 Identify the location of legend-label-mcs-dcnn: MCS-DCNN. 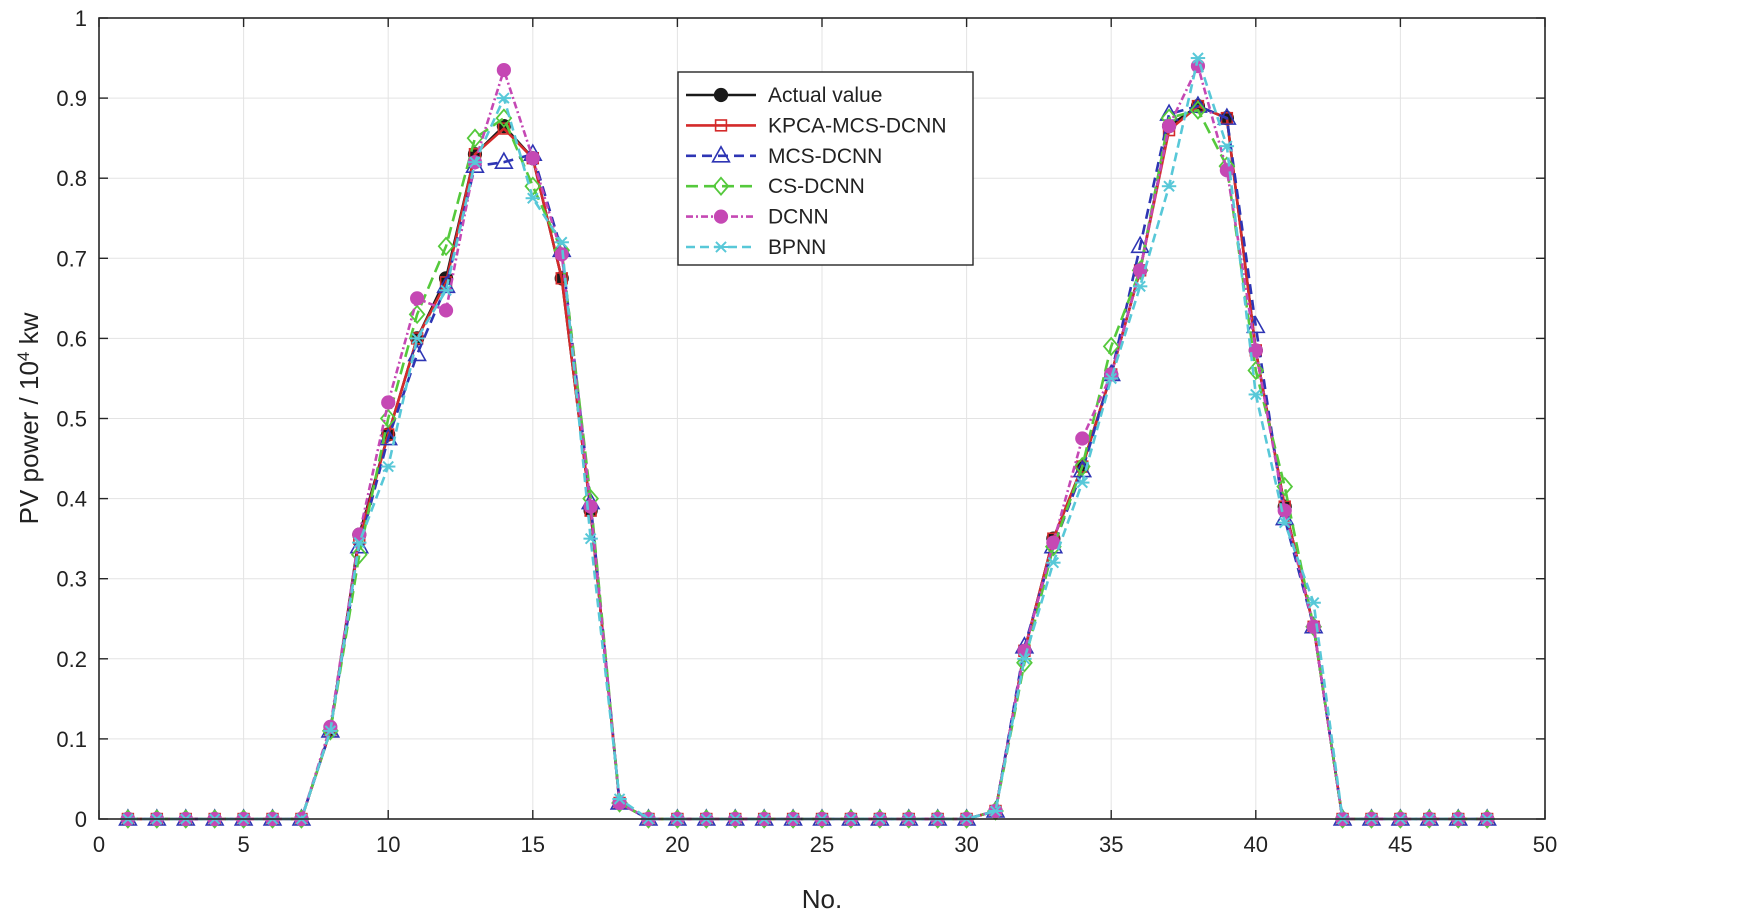
(825, 156).